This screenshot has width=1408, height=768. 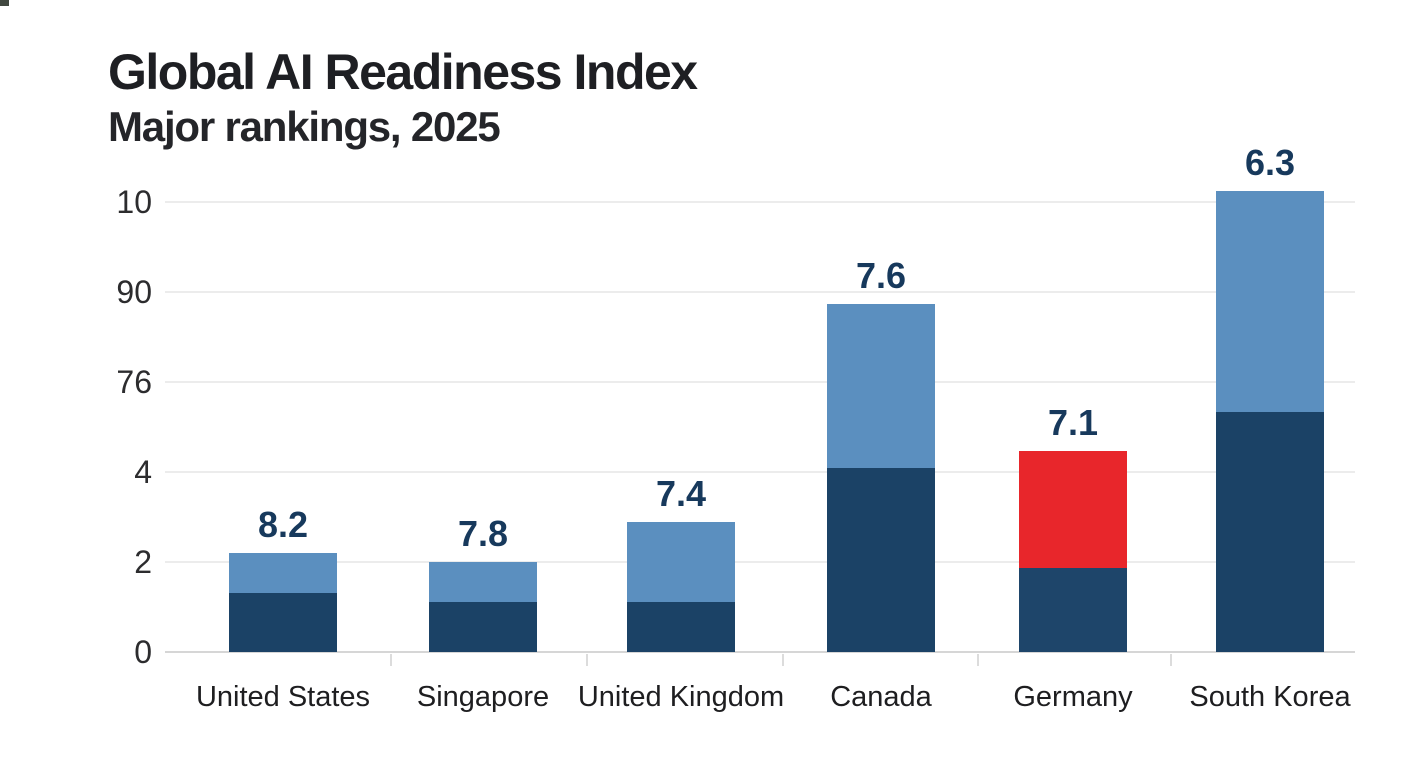 What do you see at coordinates (1073, 422) in the screenshot?
I see `value-label-germany: 7.1` at bounding box center [1073, 422].